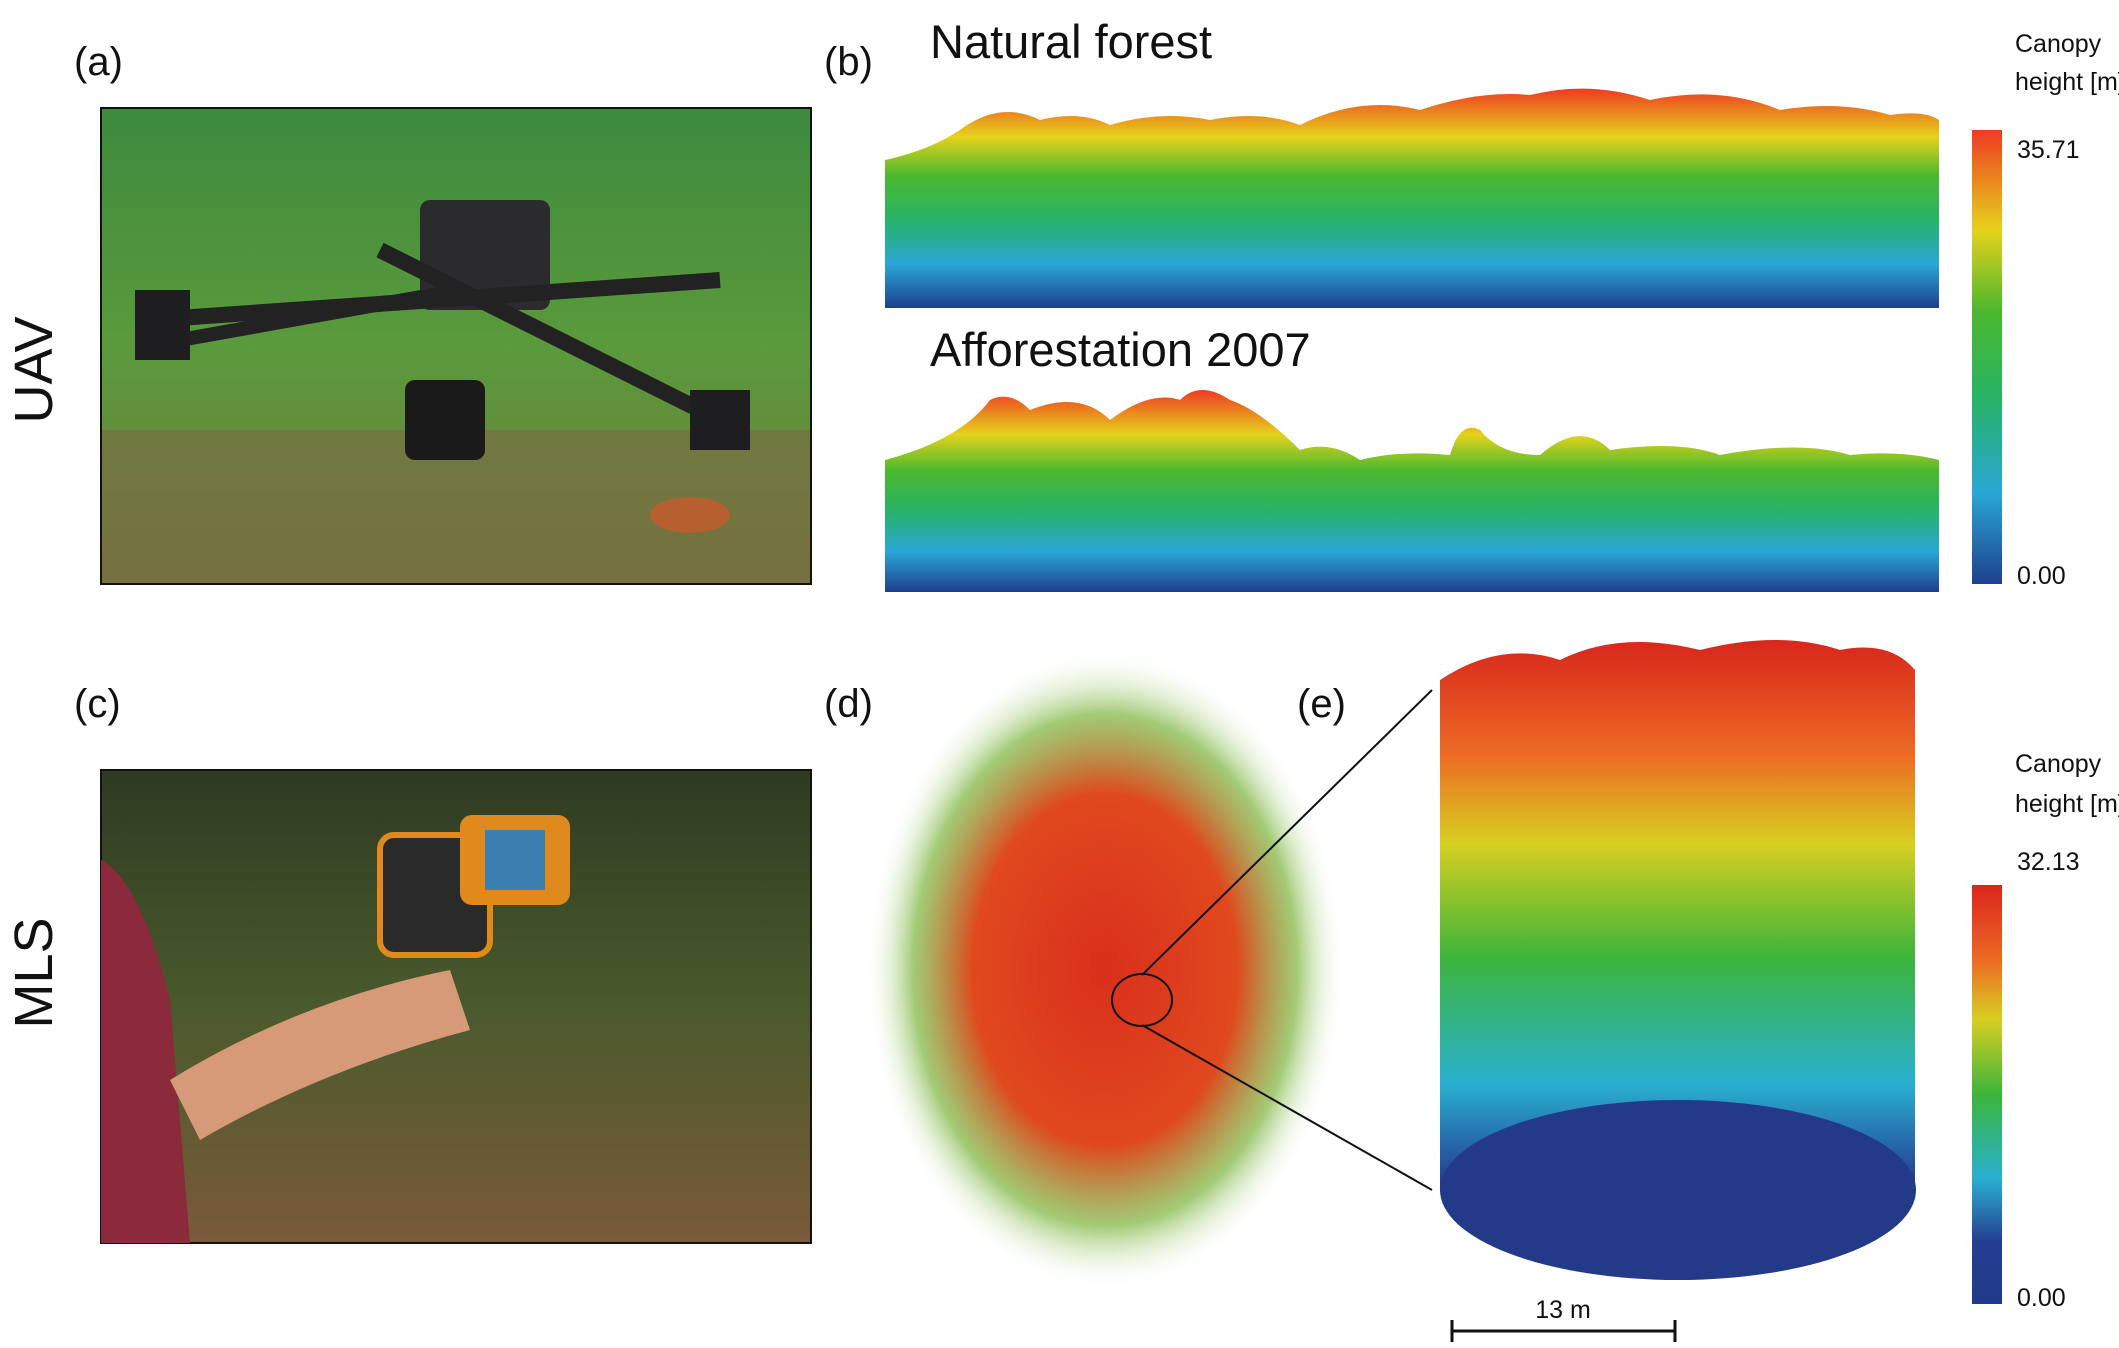  What do you see at coordinates (34, 369) in the screenshot?
I see `row-label: UAV` at bounding box center [34, 369].